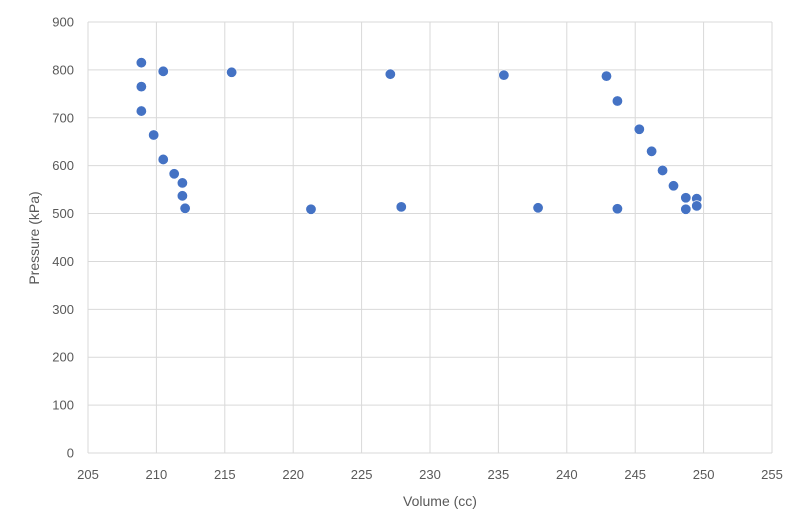  What do you see at coordinates (63, 261) in the screenshot?
I see `y-tick-label: 400` at bounding box center [63, 261].